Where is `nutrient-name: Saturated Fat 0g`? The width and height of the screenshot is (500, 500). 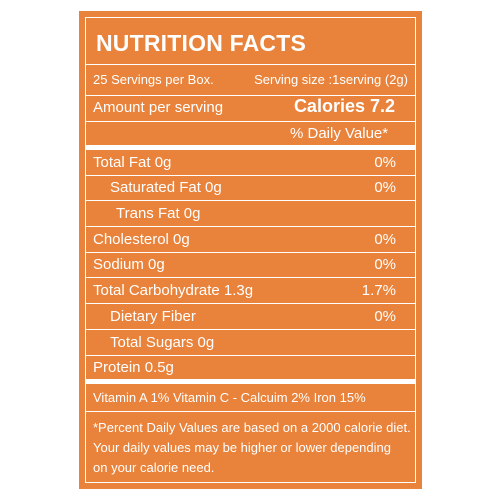 nutrient-name: Saturated Fat 0g is located at coordinates (166, 187).